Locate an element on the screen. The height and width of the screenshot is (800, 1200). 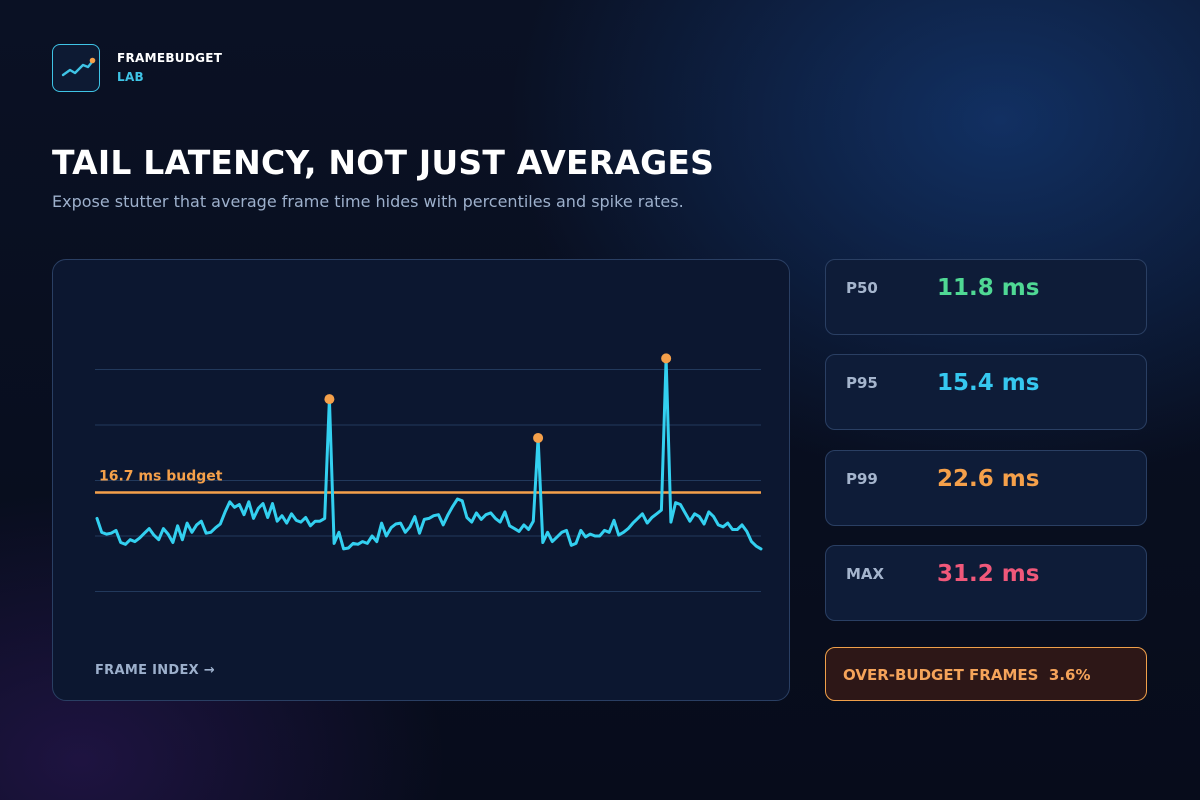
stat-card-p99: P99 22.6 ms is located at coordinates (986, 488).